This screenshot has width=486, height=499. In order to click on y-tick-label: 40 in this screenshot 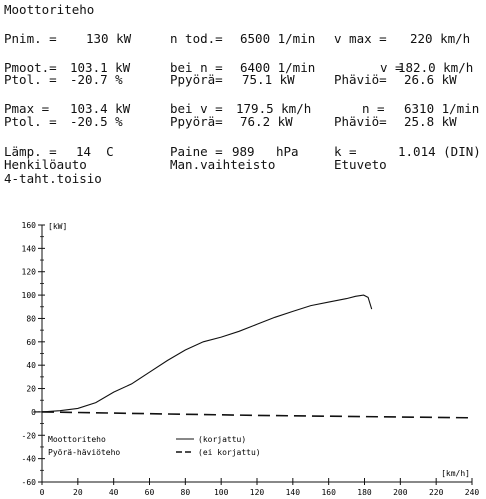, I will do `click(31, 365)`.